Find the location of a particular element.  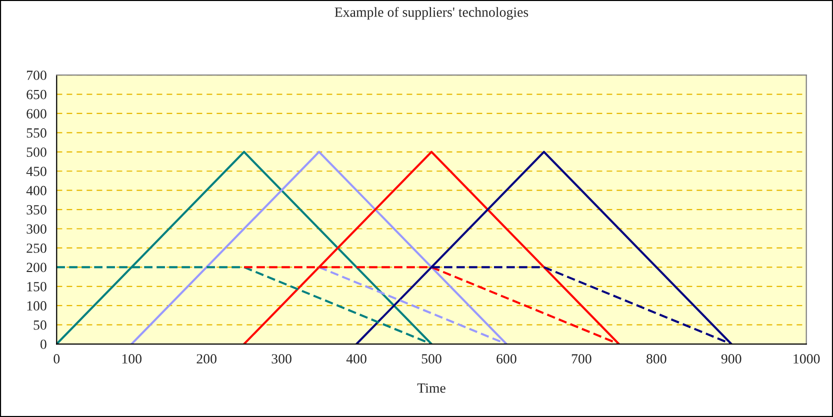

x-tick-label: 700 is located at coordinates (582, 359).